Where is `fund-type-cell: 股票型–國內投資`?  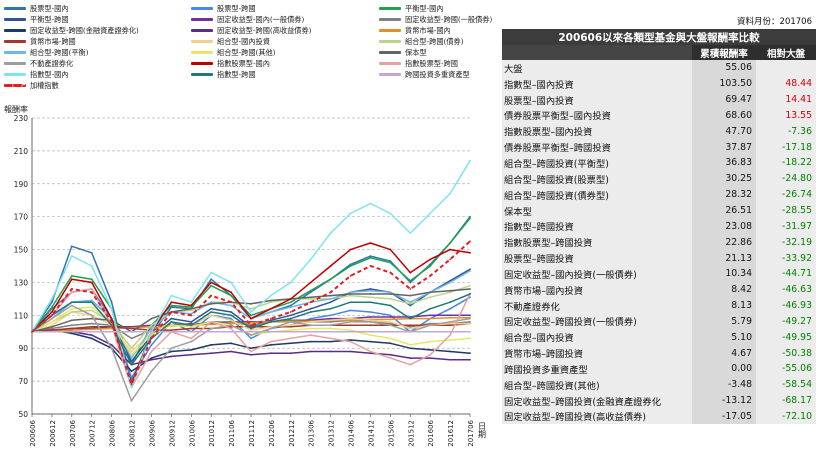 fund-type-cell: 股票型–國內投資 is located at coordinates (597, 99).